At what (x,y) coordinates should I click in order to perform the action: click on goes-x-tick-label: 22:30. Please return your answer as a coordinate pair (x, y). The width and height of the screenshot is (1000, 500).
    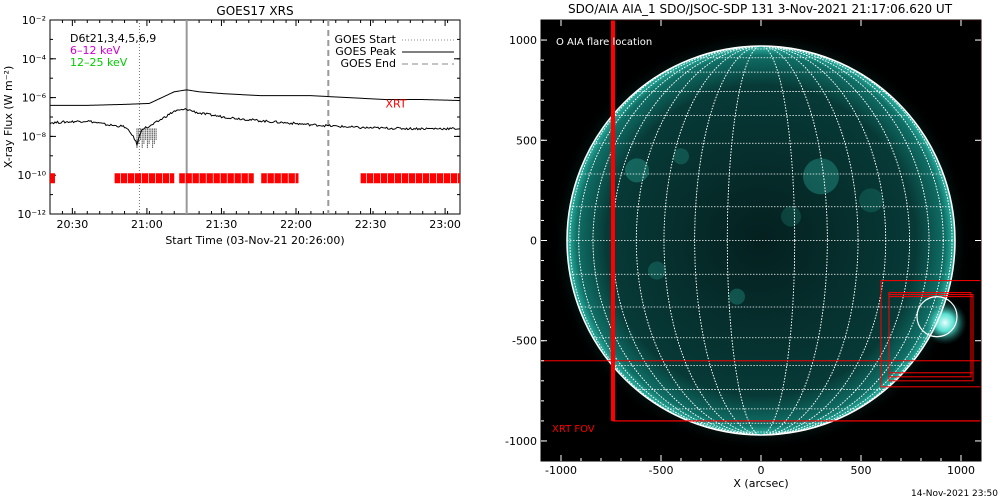
    Looking at the image, I should click on (371, 224).